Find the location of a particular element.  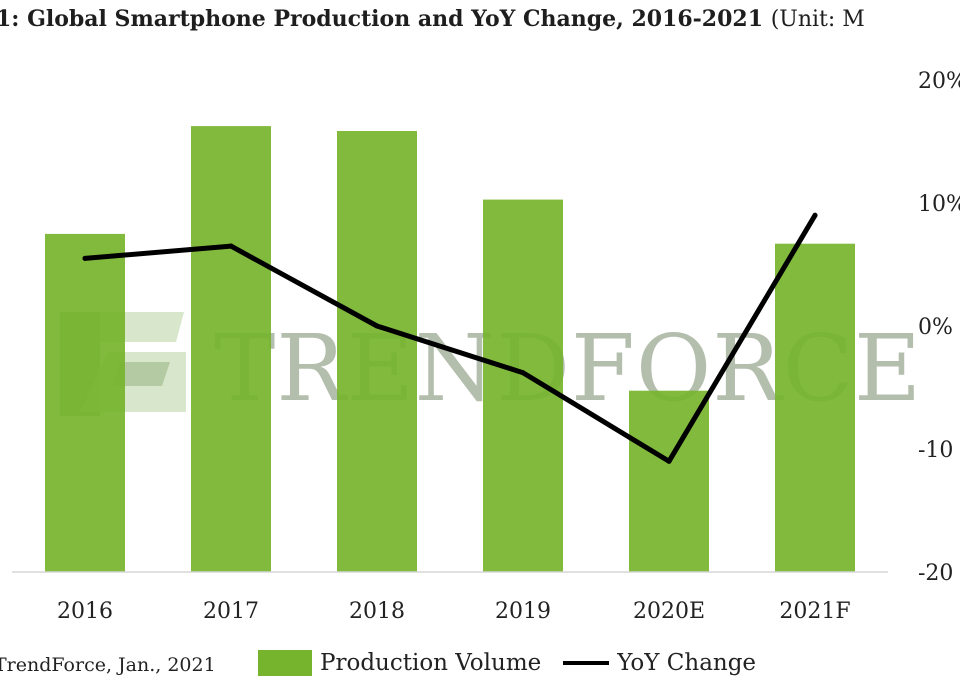

legend-swatch-yoy is located at coordinates (586, 663).